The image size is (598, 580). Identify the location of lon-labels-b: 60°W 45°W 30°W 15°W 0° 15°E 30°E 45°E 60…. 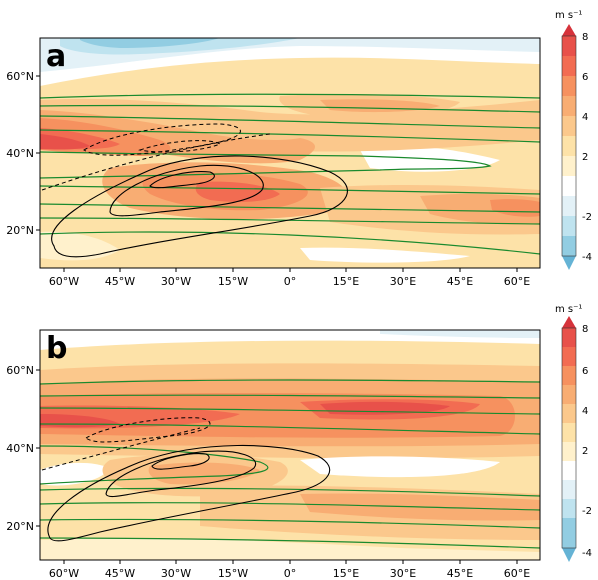
(289, 573).